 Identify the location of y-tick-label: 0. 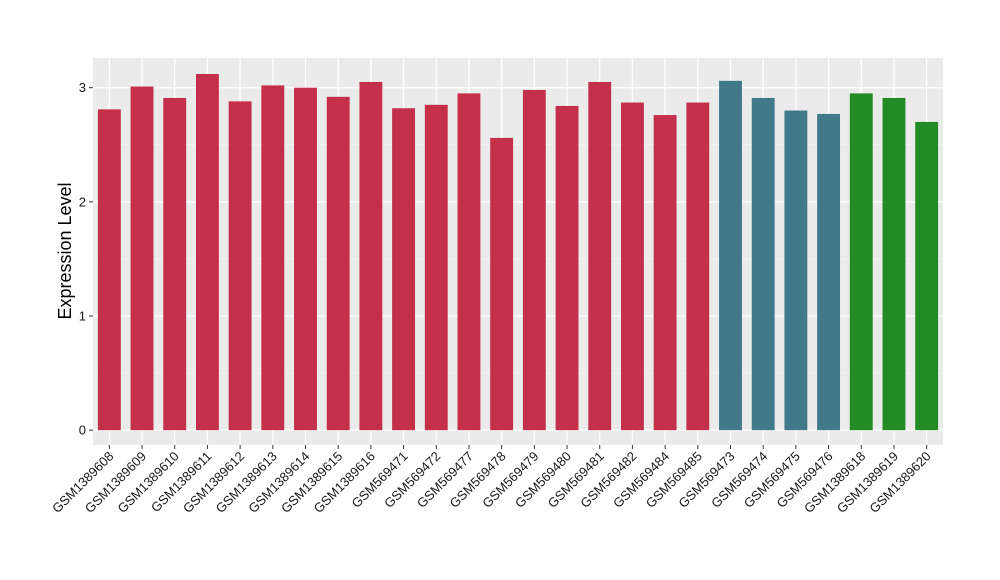
(82, 430).